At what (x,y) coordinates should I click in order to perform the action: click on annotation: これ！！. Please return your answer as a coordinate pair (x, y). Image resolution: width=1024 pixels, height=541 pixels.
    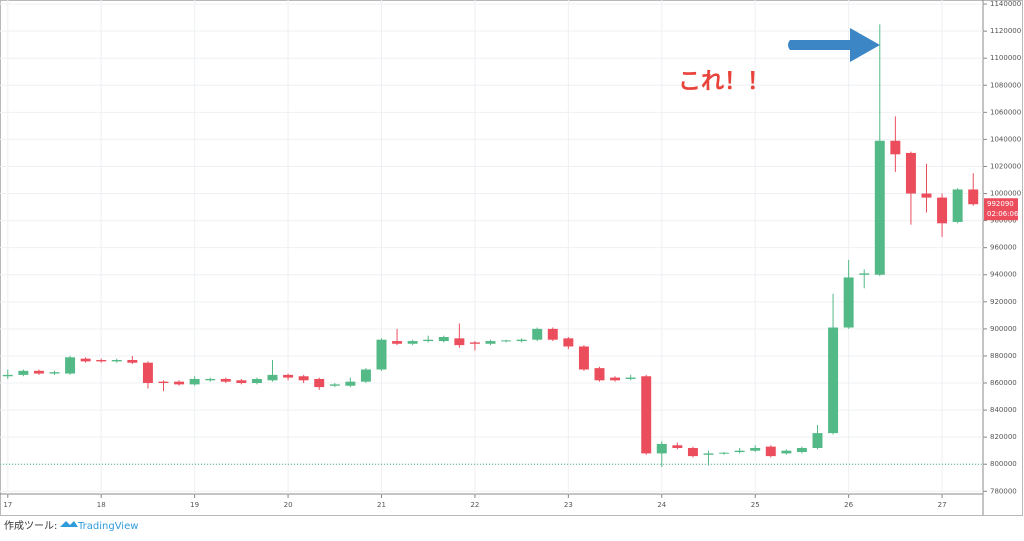
    Looking at the image, I should click on (724, 82).